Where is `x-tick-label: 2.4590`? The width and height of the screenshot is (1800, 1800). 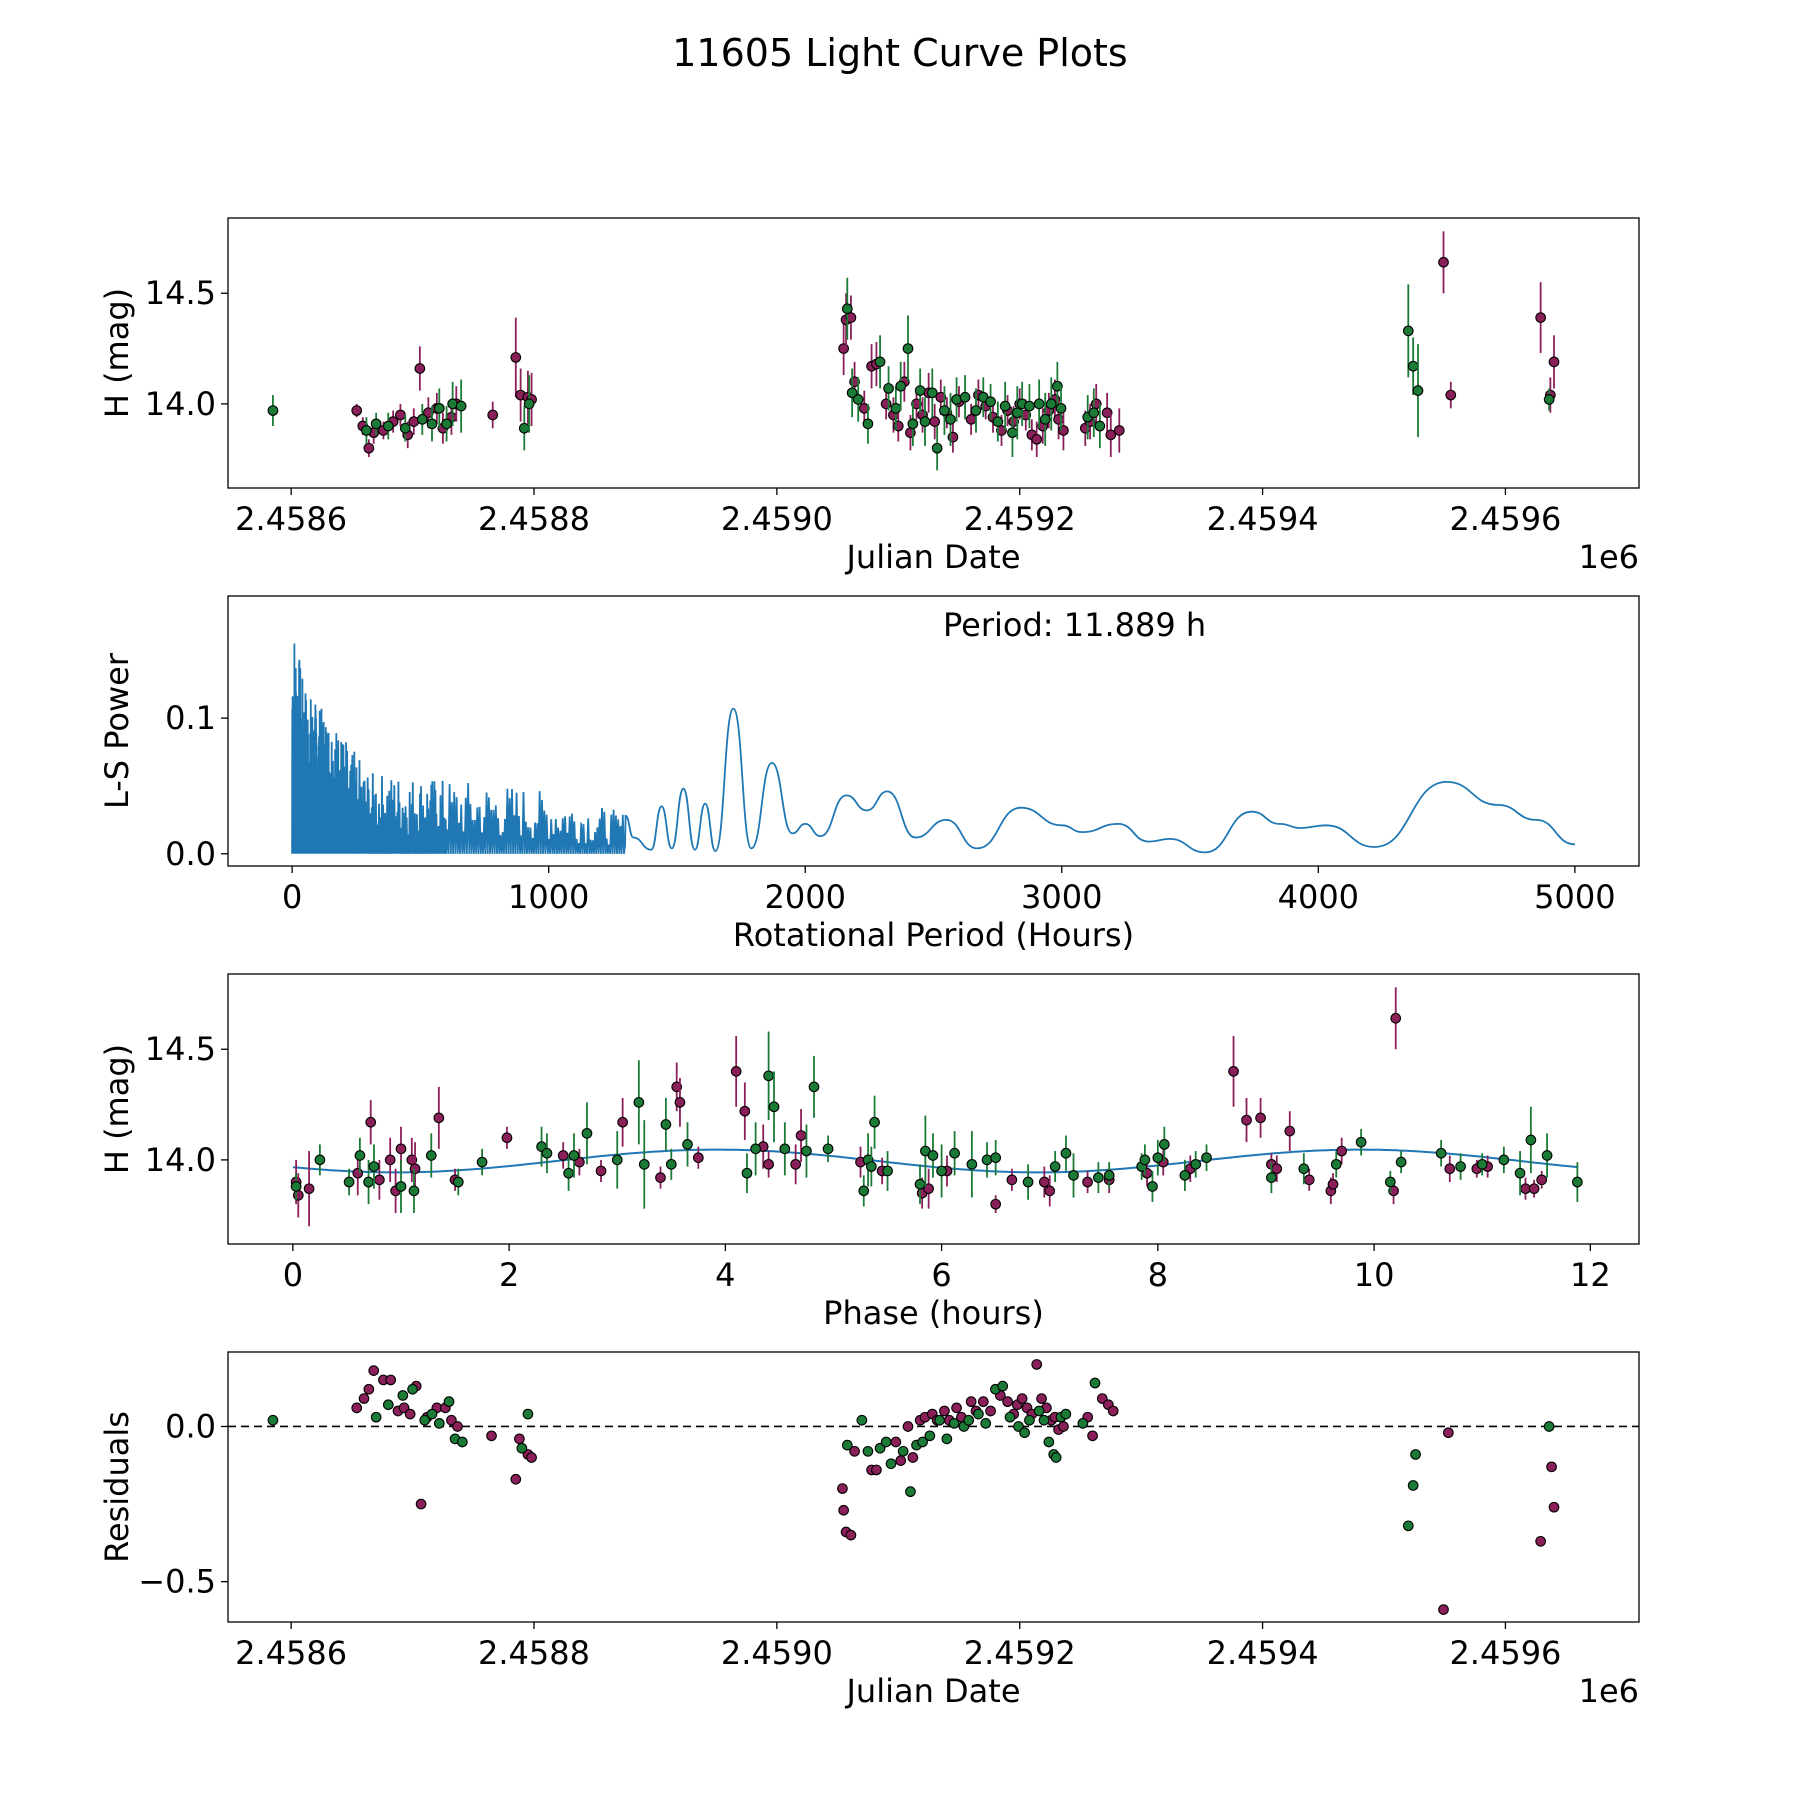
x-tick-label: 2.4590 is located at coordinates (777, 519).